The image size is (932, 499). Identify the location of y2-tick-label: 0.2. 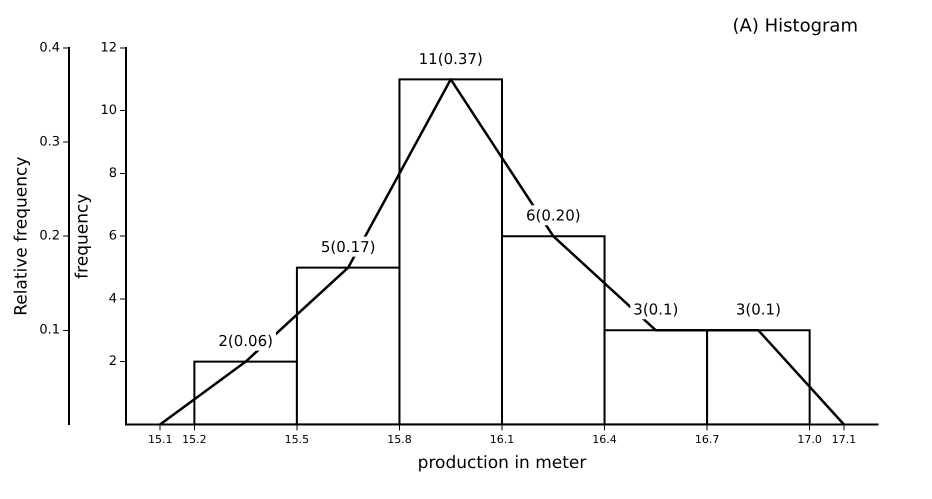
(49, 236).